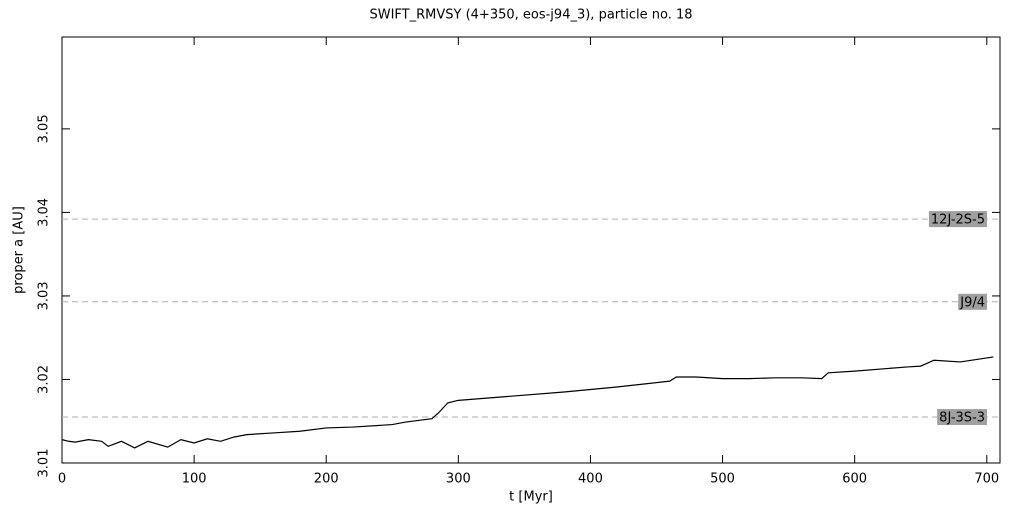 Image resolution: width=1021 pixels, height=511 pixels. What do you see at coordinates (590, 479) in the screenshot?
I see `x-tick-label: 400` at bounding box center [590, 479].